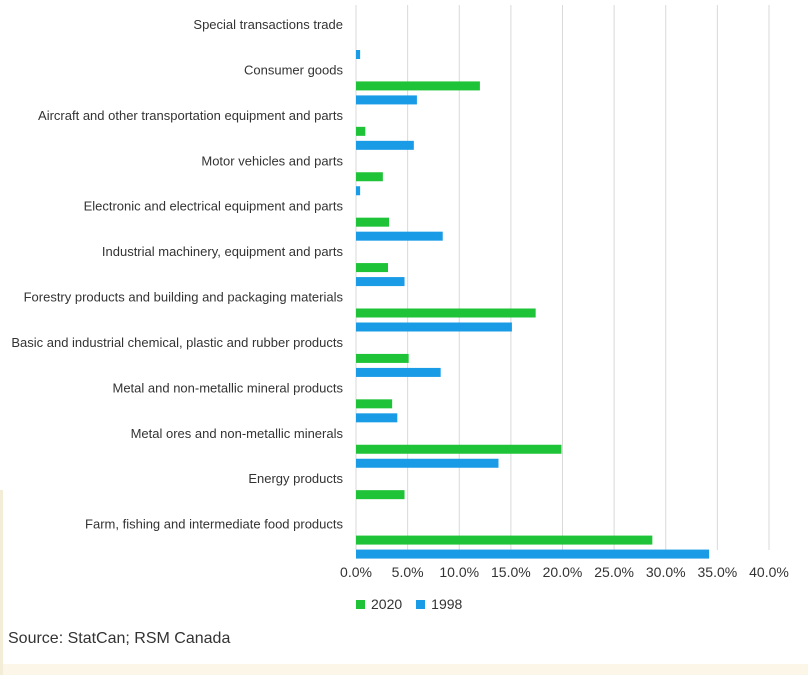  I want to click on category-label: Metal ores and non-metallic minerals, so click(237, 433).